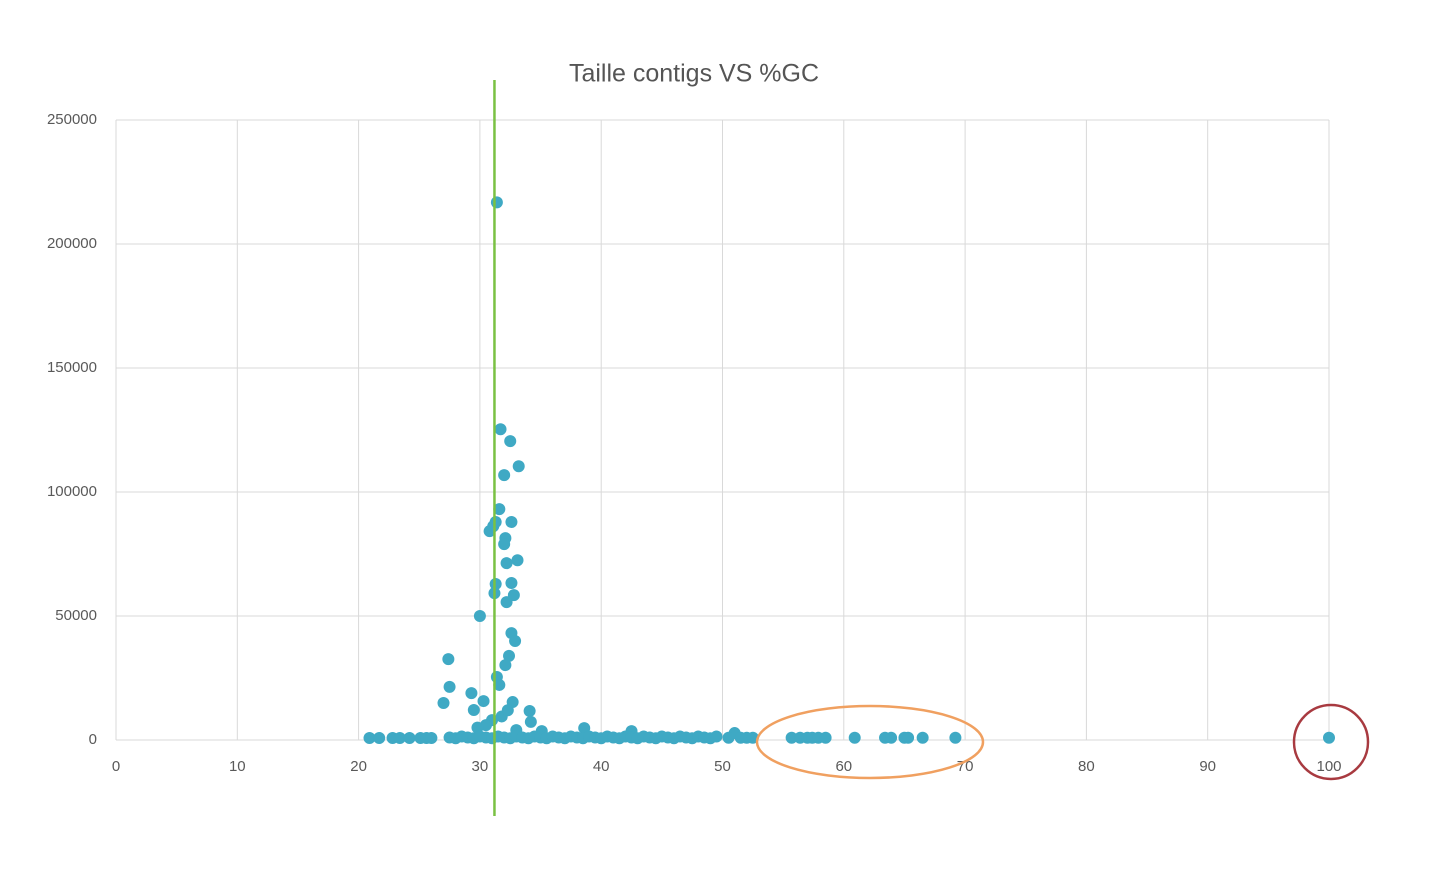 The height and width of the screenshot is (880, 1440). What do you see at coordinates (72, 119) in the screenshot?
I see `y-tick-label: 250000` at bounding box center [72, 119].